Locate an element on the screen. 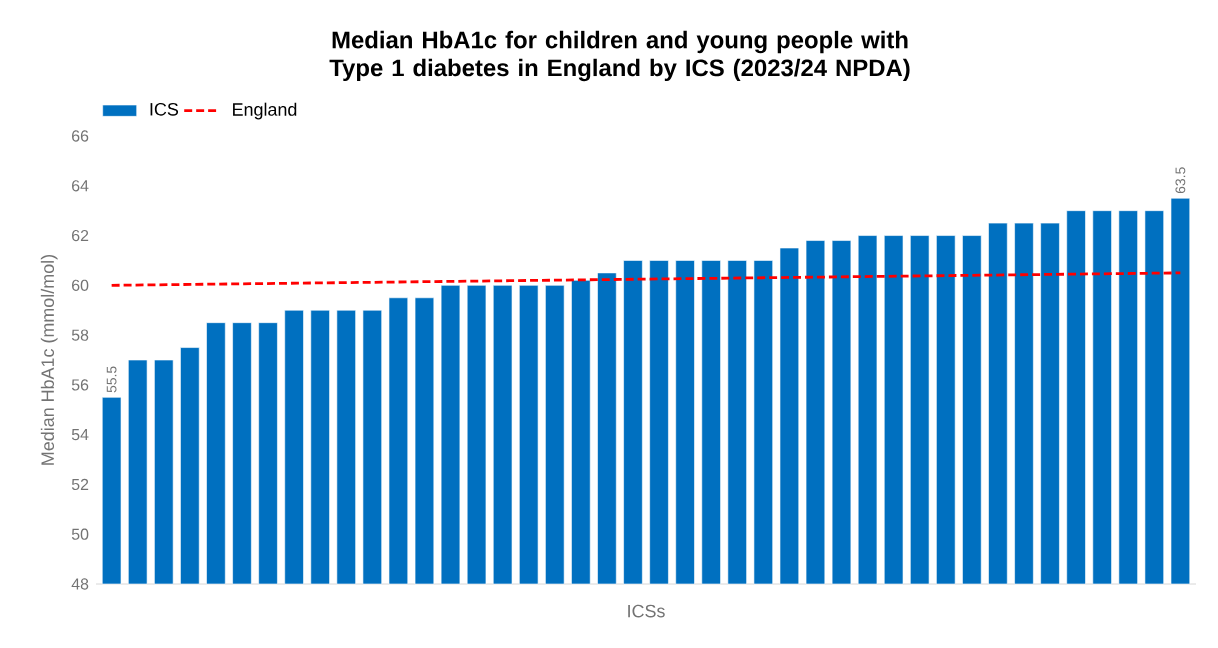 This screenshot has width=1218, height=648. legend-label: ICS is located at coordinates (164, 109).